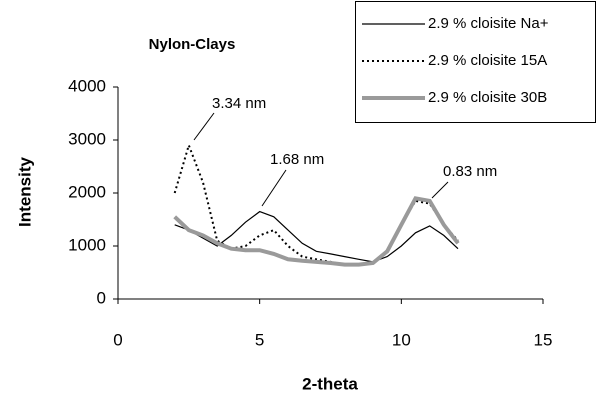 The image size is (597, 404). What do you see at coordinates (24, 192) in the screenshot?
I see `y-axis-label: Intensity` at bounding box center [24, 192].